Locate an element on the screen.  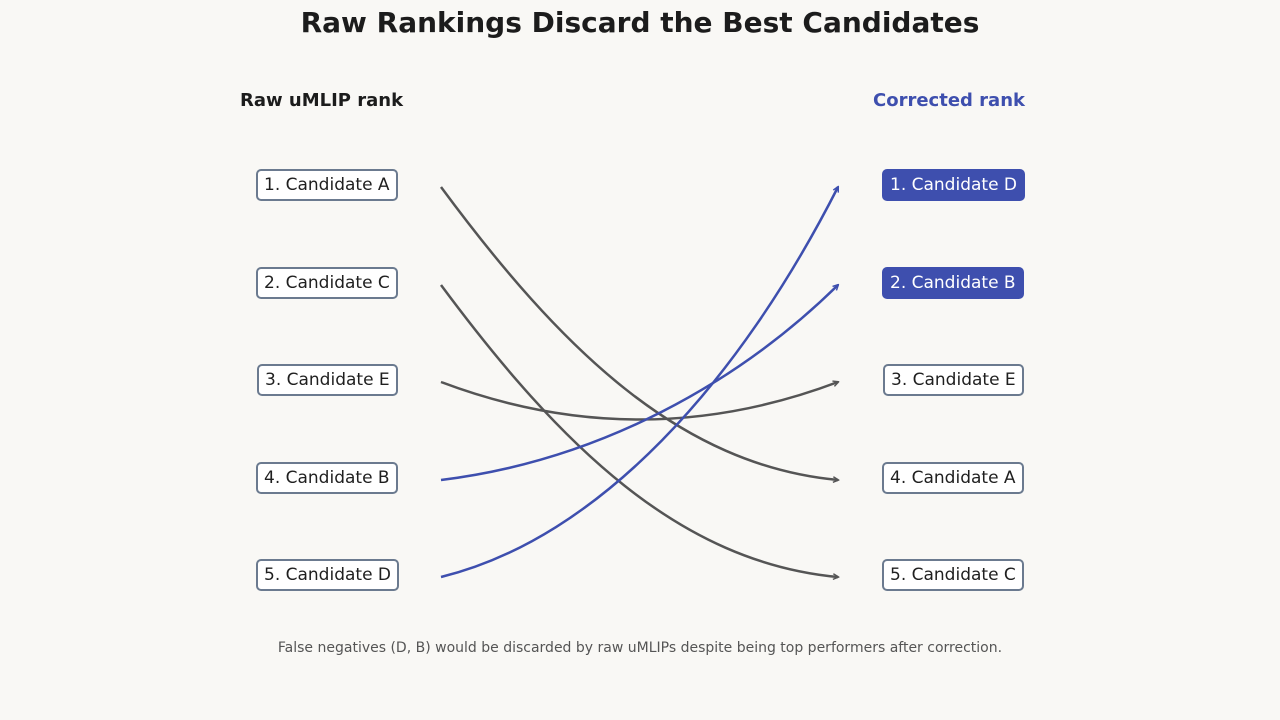
corrected-rank-header: Corrected rank is located at coordinates (949, 100).